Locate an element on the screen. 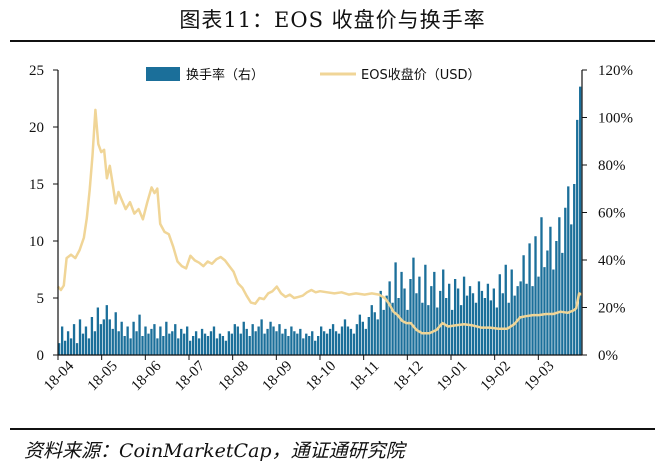 This screenshot has height=468, width=665. x-tick-label: 18-10 is located at coordinates (321, 376).